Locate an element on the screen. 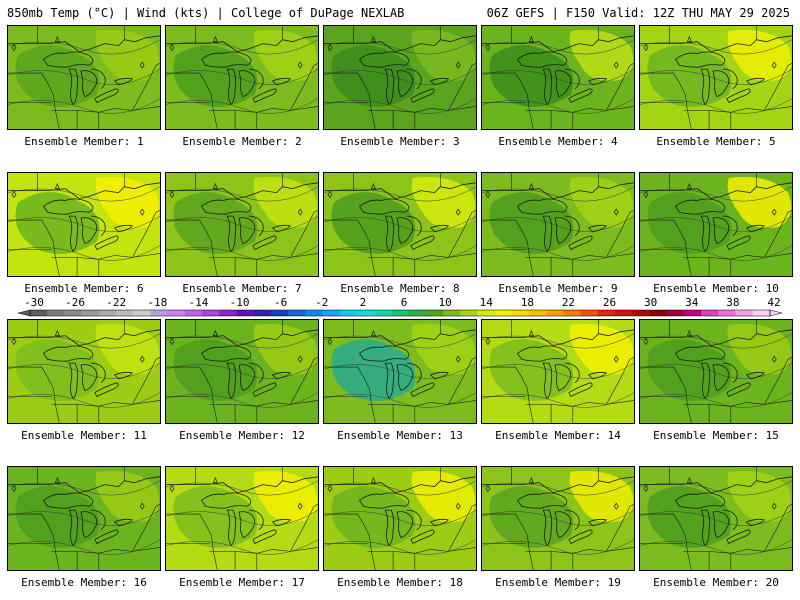  ensemble-member-label: Ensemble Member: 17 is located at coordinates (242, 582).